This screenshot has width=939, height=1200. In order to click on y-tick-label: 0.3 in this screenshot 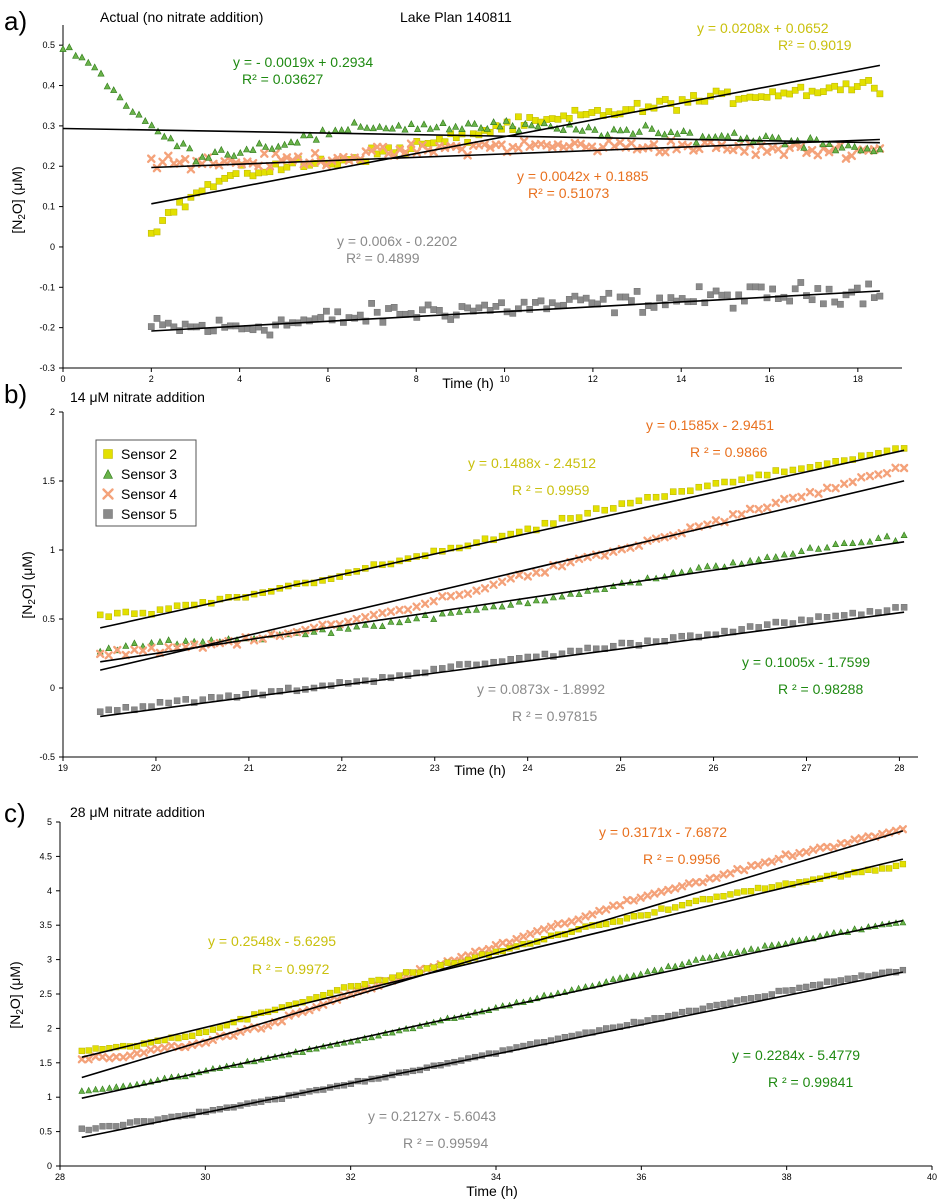, I will do `click(48, 126)`.